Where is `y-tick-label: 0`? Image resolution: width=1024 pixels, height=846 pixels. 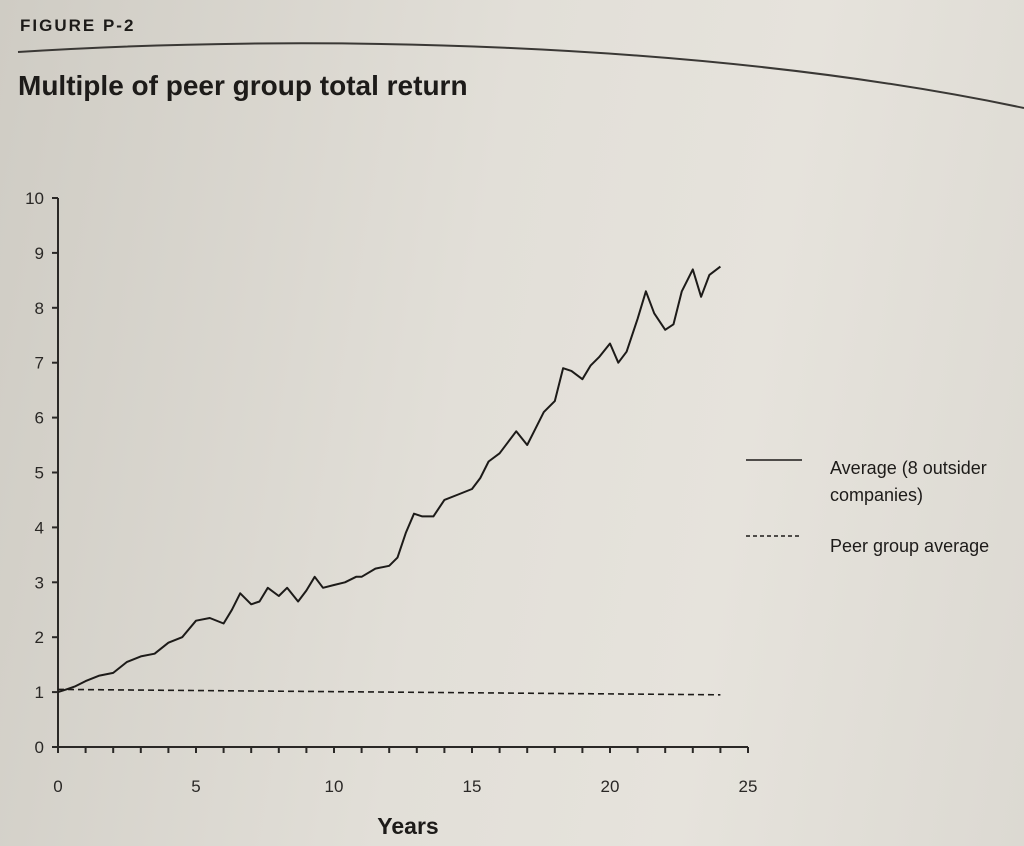
y-tick-label: 0 is located at coordinates (39, 747).